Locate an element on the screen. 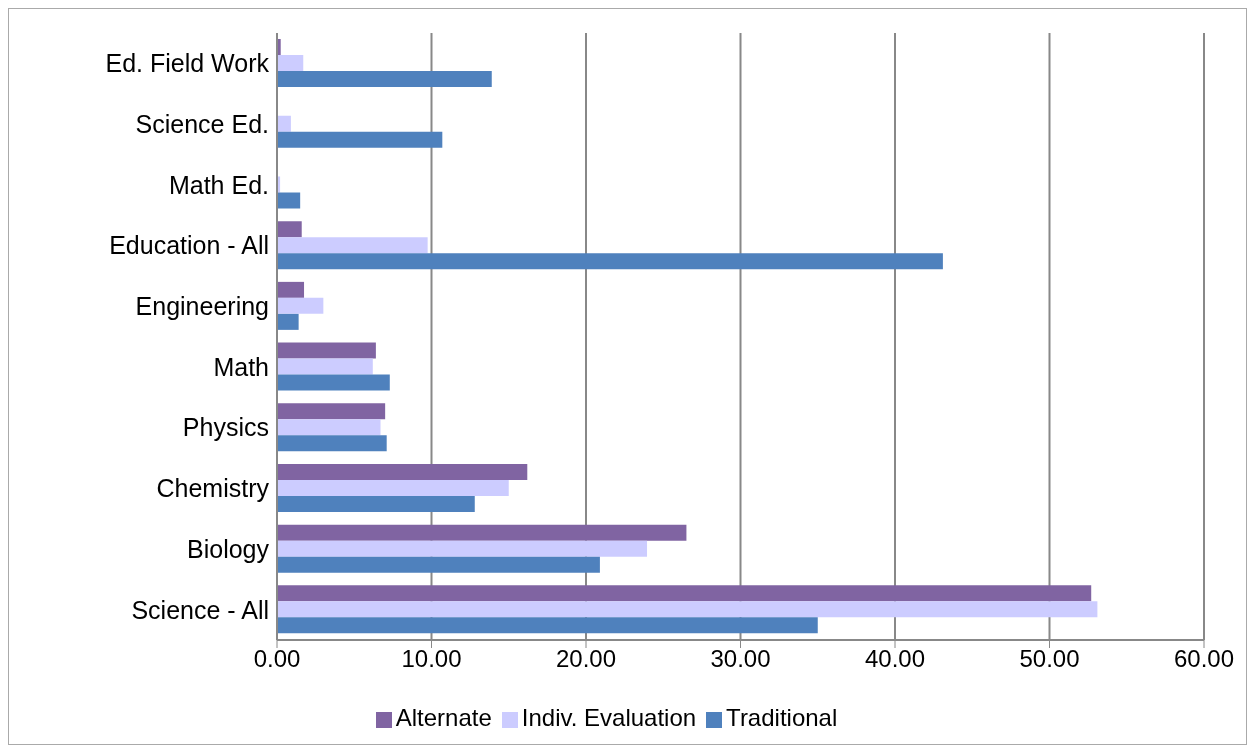 This screenshot has width=1253, height=755. x-tick-label: 10.00 is located at coordinates (431, 659).